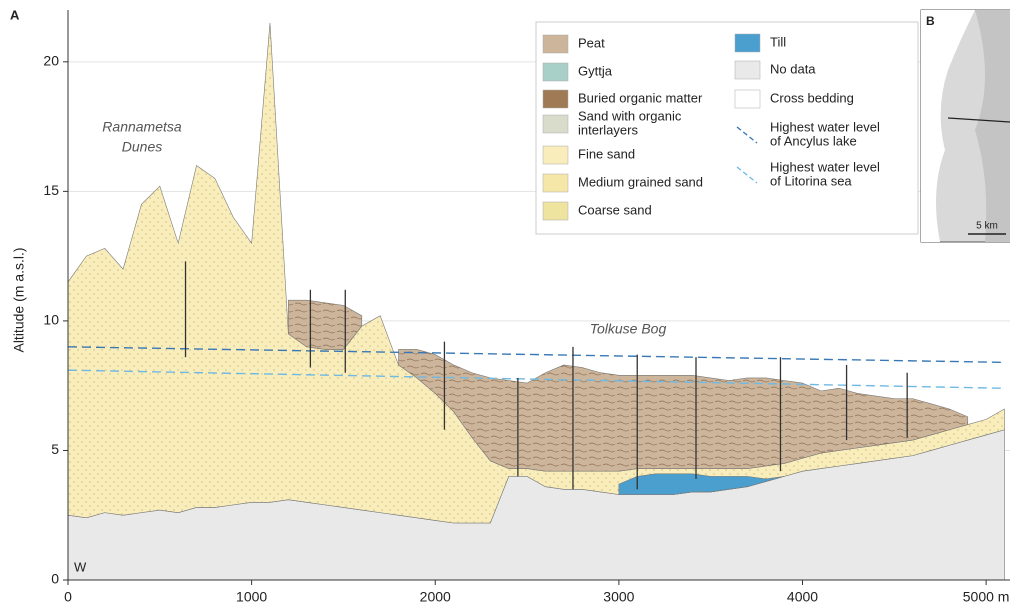 The width and height of the screenshot is (1010, 608). What do you see at coordinates (55, 579) in the screenshot?
I see `y-tick-label: 0` at bounding box center [55, 579].